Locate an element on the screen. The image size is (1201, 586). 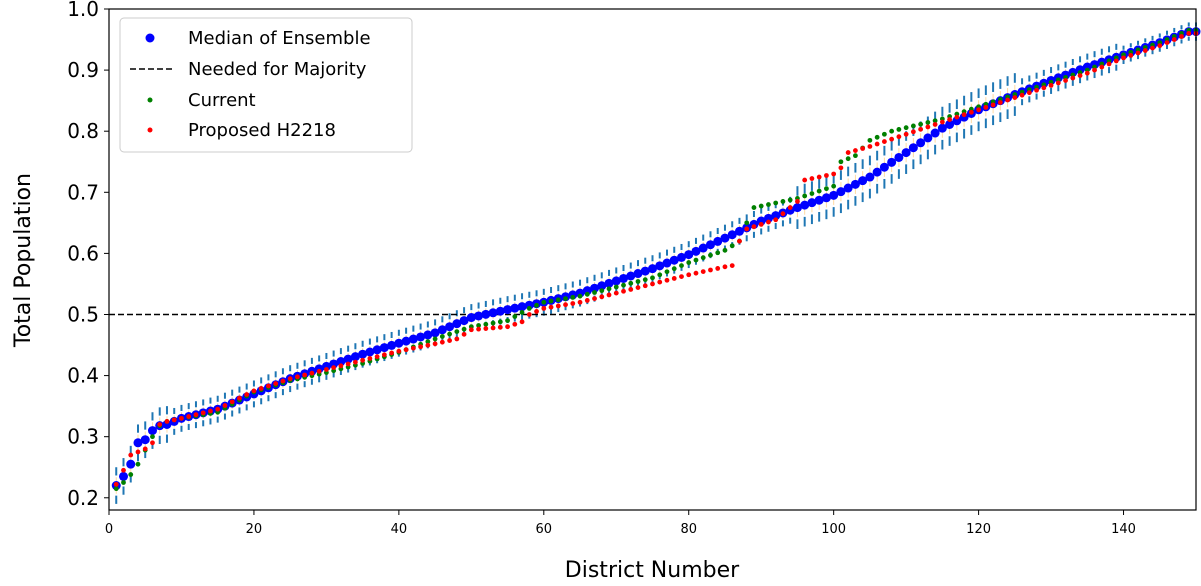
y-tick-label: 0.5 is located at coordinates (83, 314).